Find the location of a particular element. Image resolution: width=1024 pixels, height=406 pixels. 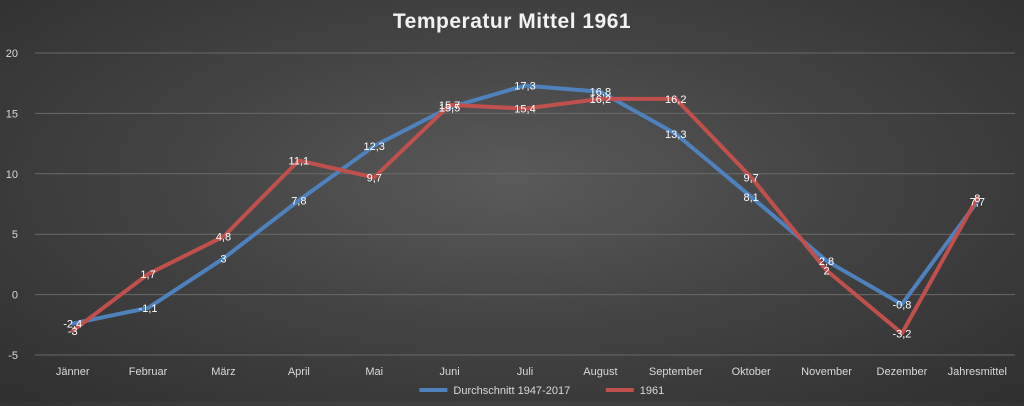

x-tick-label: Jahresmittel is located at coordinates (977, 372).